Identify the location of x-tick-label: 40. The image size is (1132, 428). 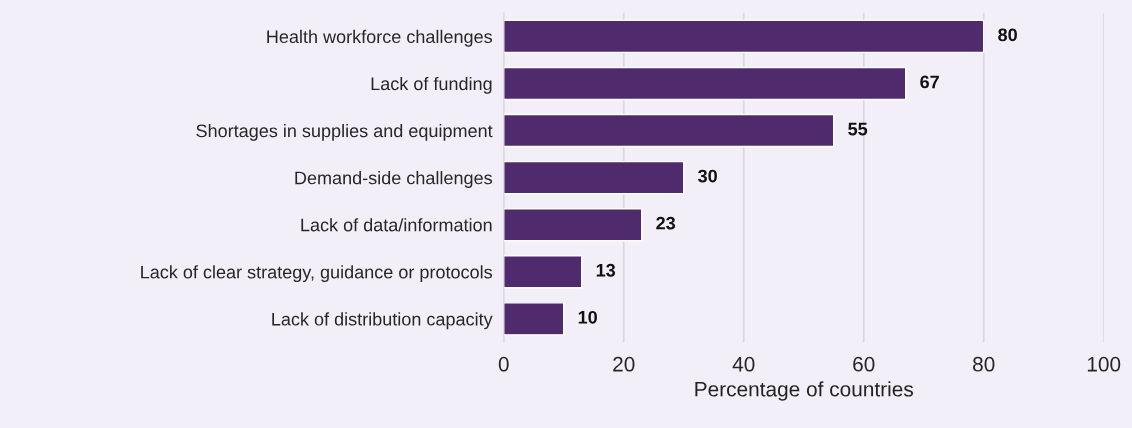
(743, 364).